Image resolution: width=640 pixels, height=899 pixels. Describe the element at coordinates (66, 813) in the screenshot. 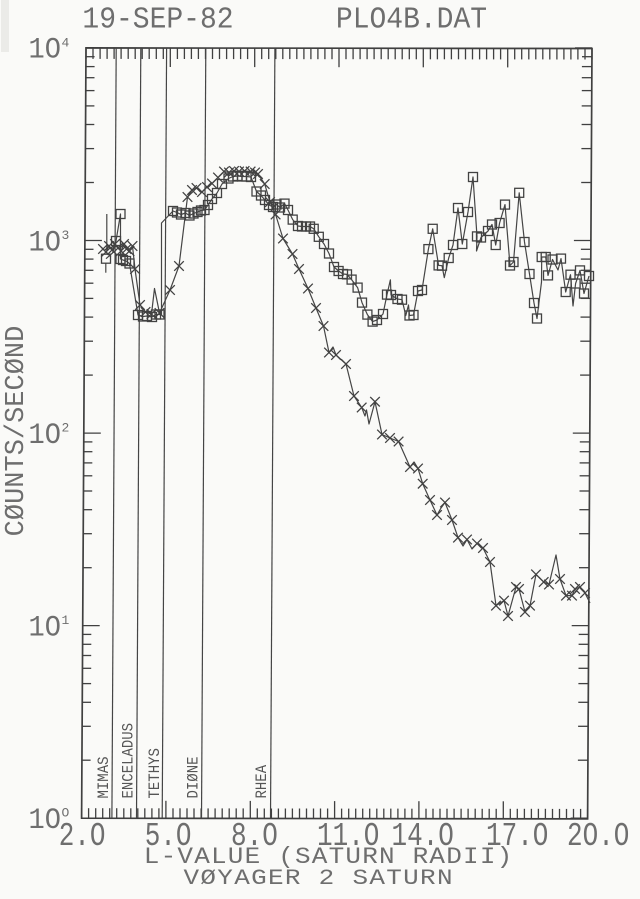

I see `svg-text: O` at that location.